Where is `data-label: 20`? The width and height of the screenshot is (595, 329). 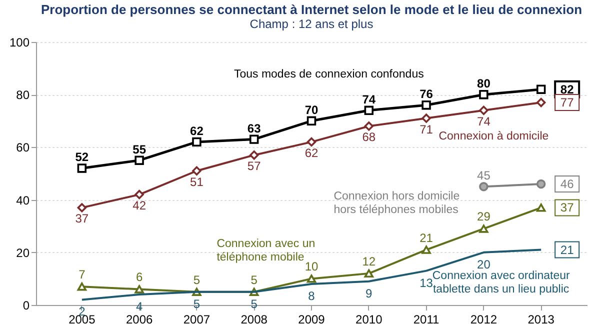
data-label: 20 is located at coordinates (484, 264).